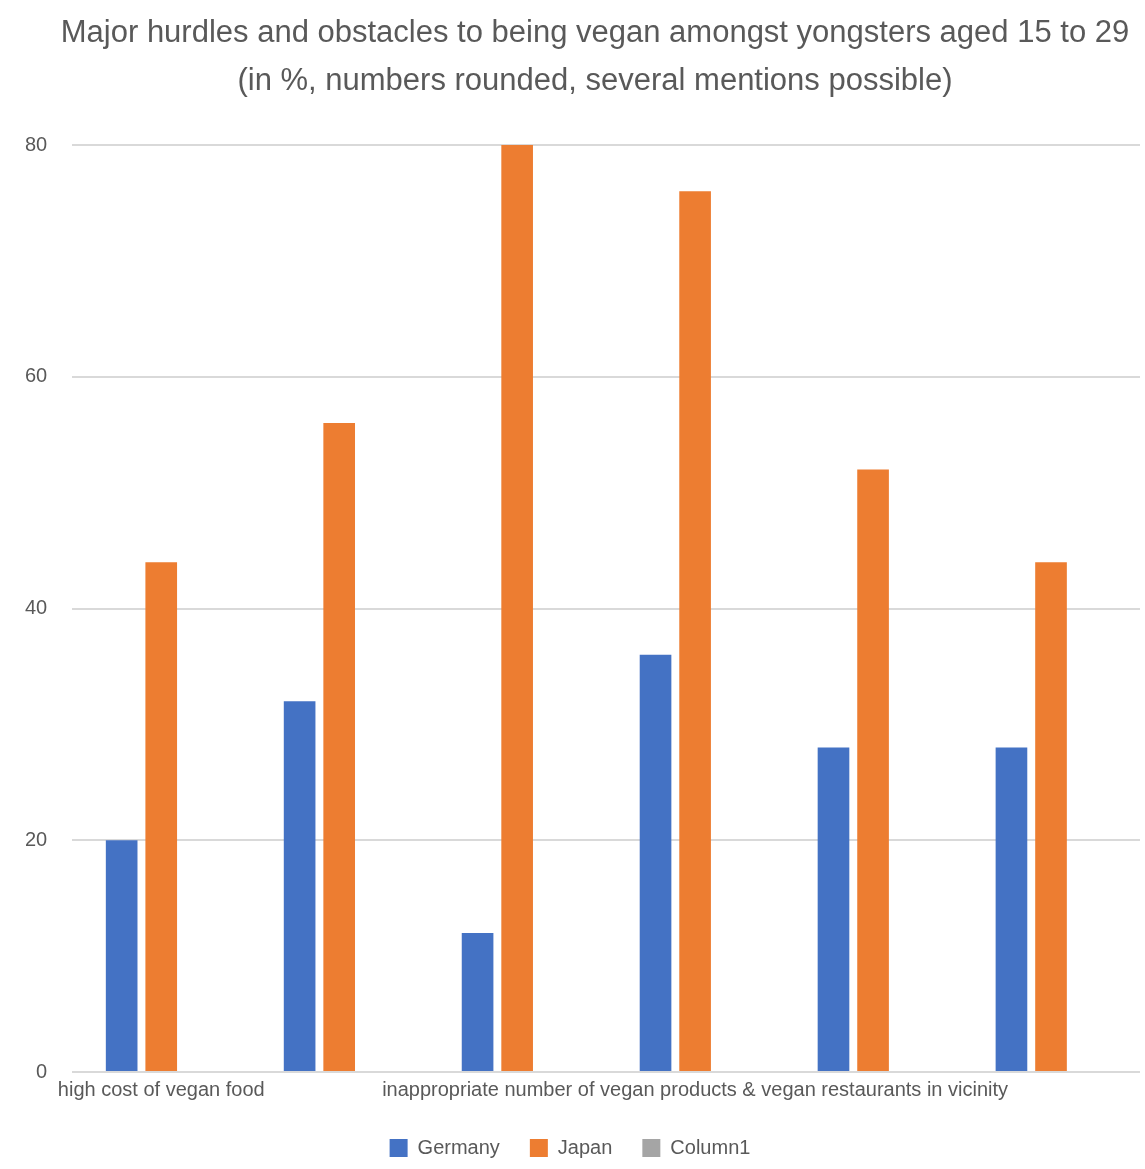  I want to click on chart-title: Major hurdles and obstacles to being vegan amongst yongsters aged 15 to 29 (in %, numbers rounded, several mentions possible), so click(595, 56).